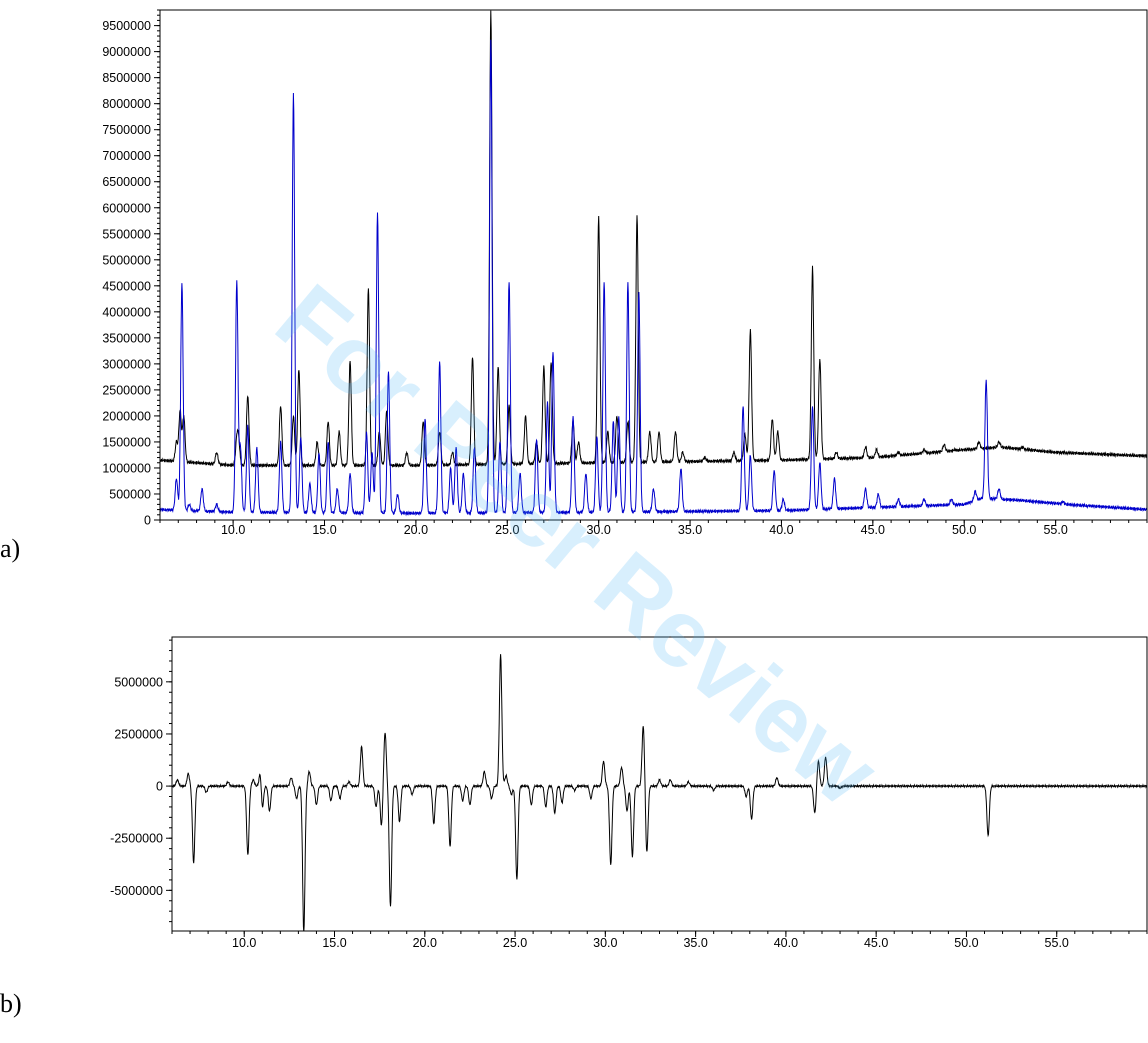  Describe the element at coordinates (11, 1003) in the screenshot. I see `panel-label-b: b)` at that location.